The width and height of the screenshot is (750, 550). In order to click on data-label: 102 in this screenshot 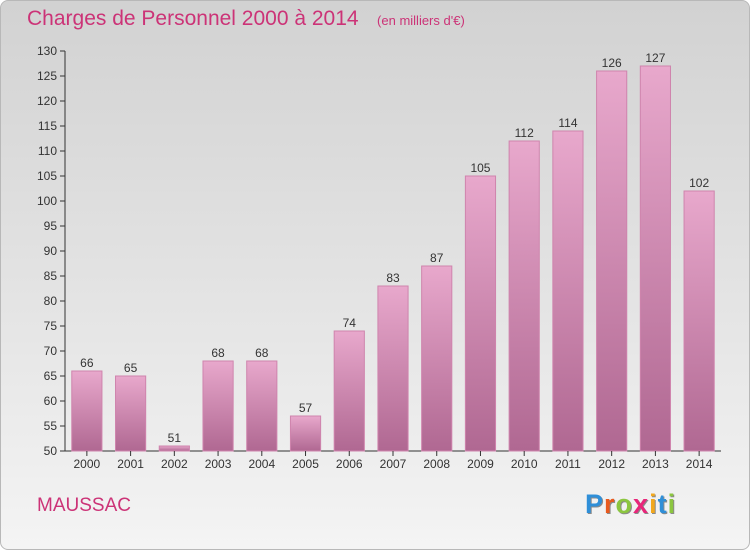, I will do `click(699, 183)`.